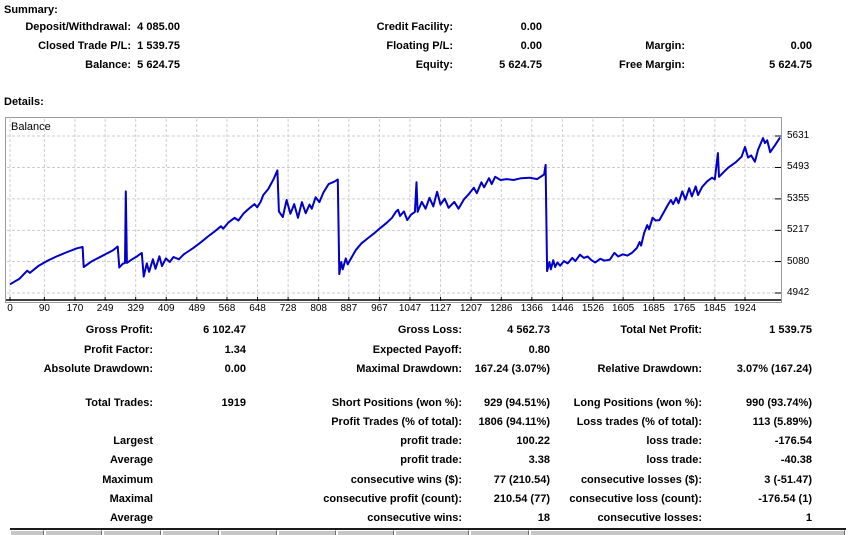 The width and height of the screenshot is (850, 535). I want to click on stat-label: Expected Payoff:, so click(417, 350).